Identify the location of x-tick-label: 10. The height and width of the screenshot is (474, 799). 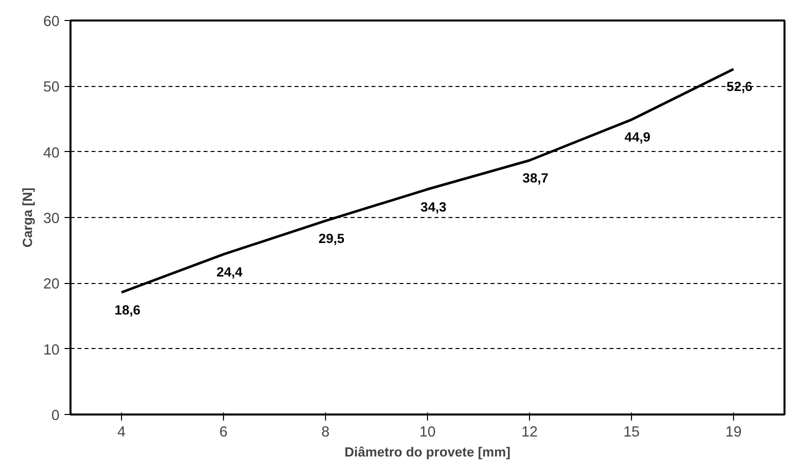
(427, 432).